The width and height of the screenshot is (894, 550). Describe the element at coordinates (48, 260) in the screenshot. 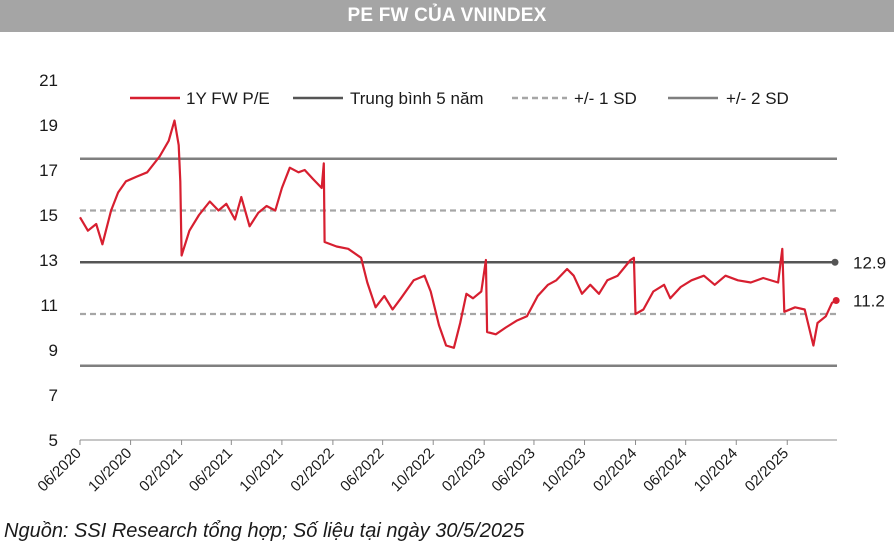

I see `y-tick-label: 13` at that location.